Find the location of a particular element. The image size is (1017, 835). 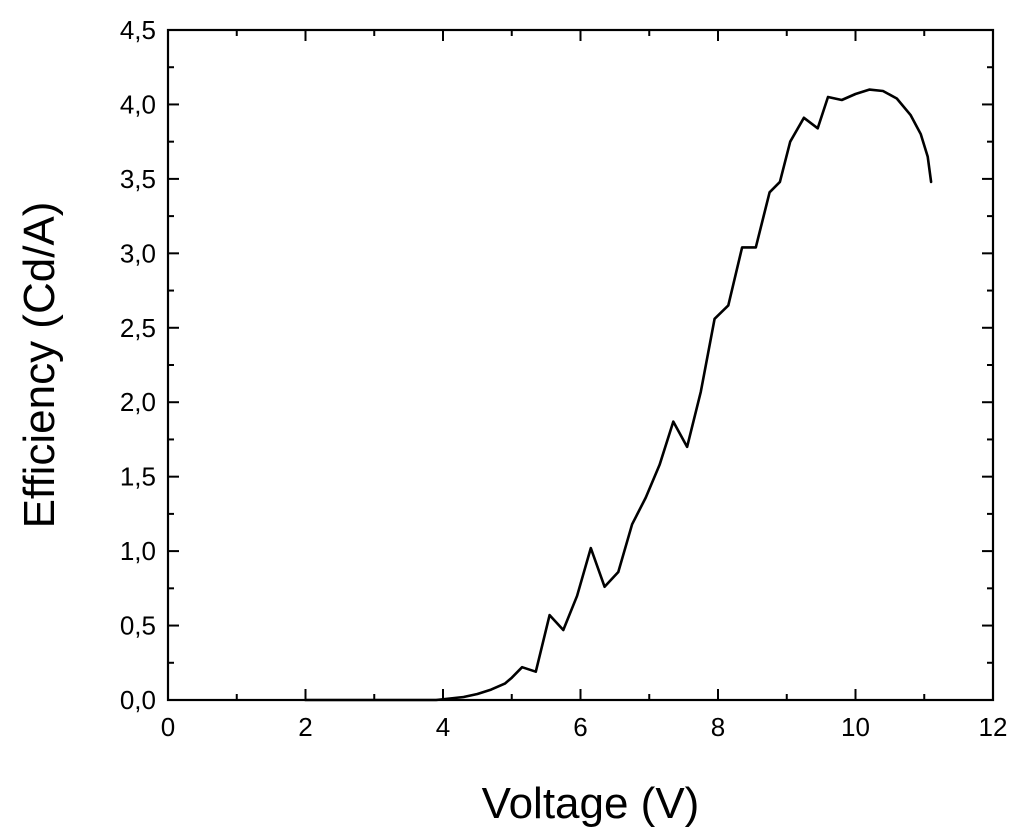

y-tick-label: 2,0 is located at coordinates (138, 402).